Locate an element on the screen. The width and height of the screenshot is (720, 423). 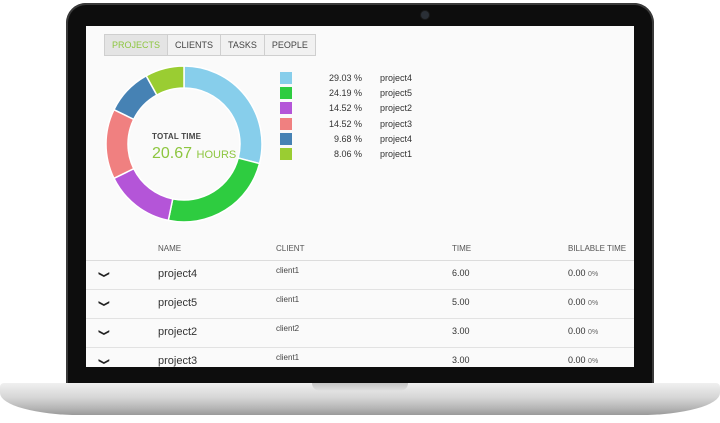
header-billable: BILLABLE TIME is located at coordinates (597, 248).